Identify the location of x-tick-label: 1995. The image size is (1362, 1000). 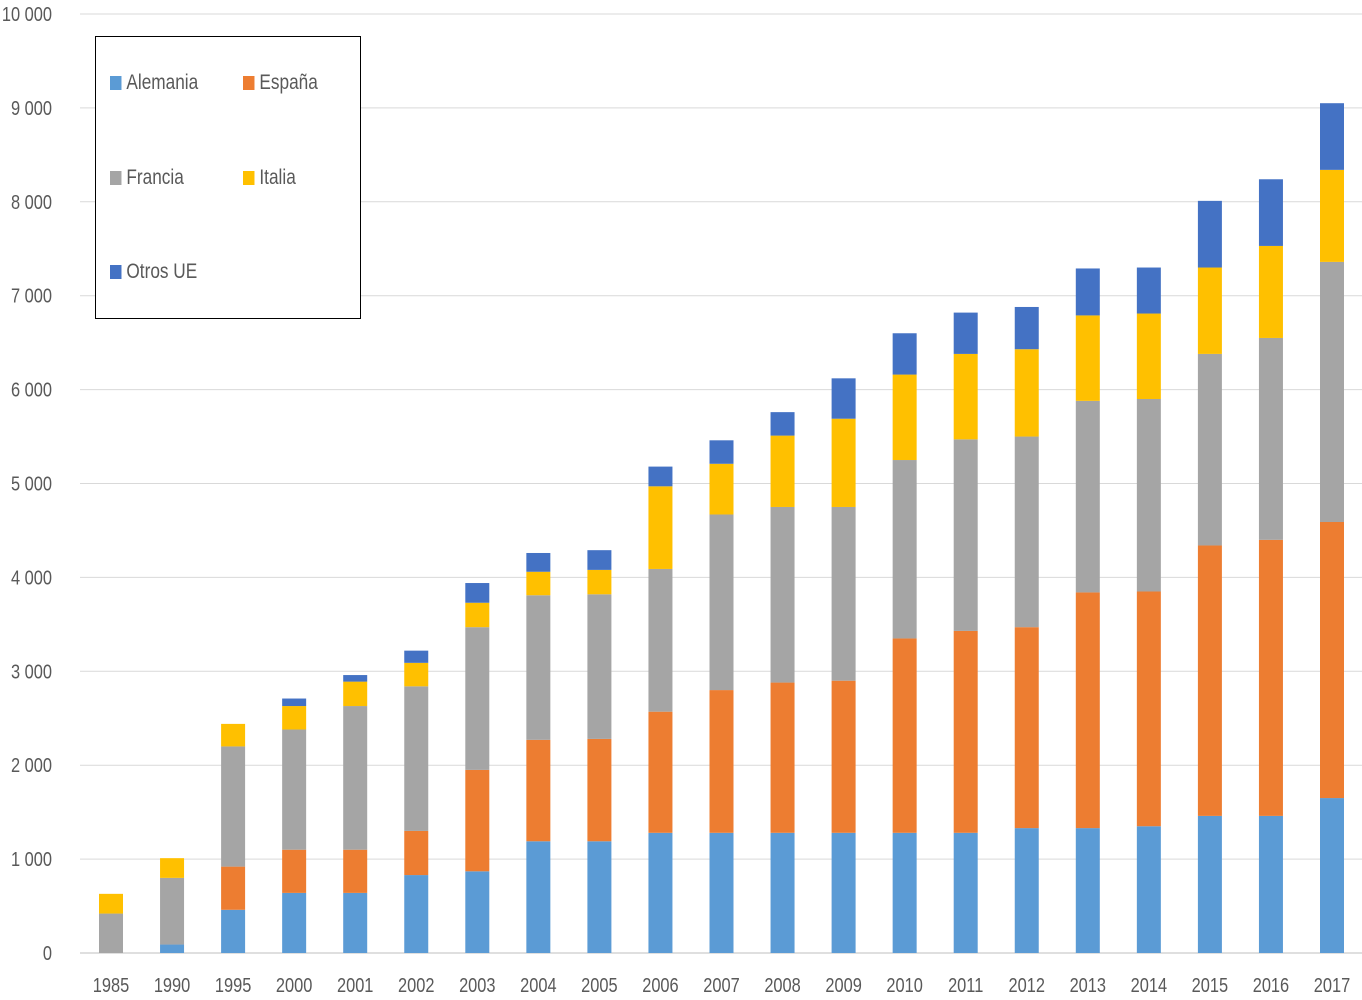
(233, 984).